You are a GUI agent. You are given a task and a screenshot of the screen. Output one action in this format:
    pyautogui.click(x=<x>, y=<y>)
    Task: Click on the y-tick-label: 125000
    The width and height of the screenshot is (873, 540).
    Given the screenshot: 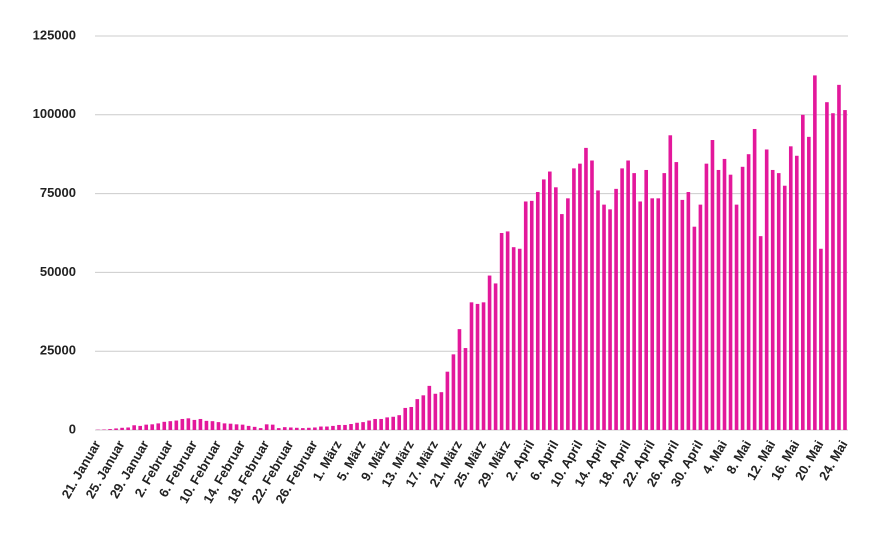 What is the action you would take?
    pyautogui.click(x=54, y=34)
    